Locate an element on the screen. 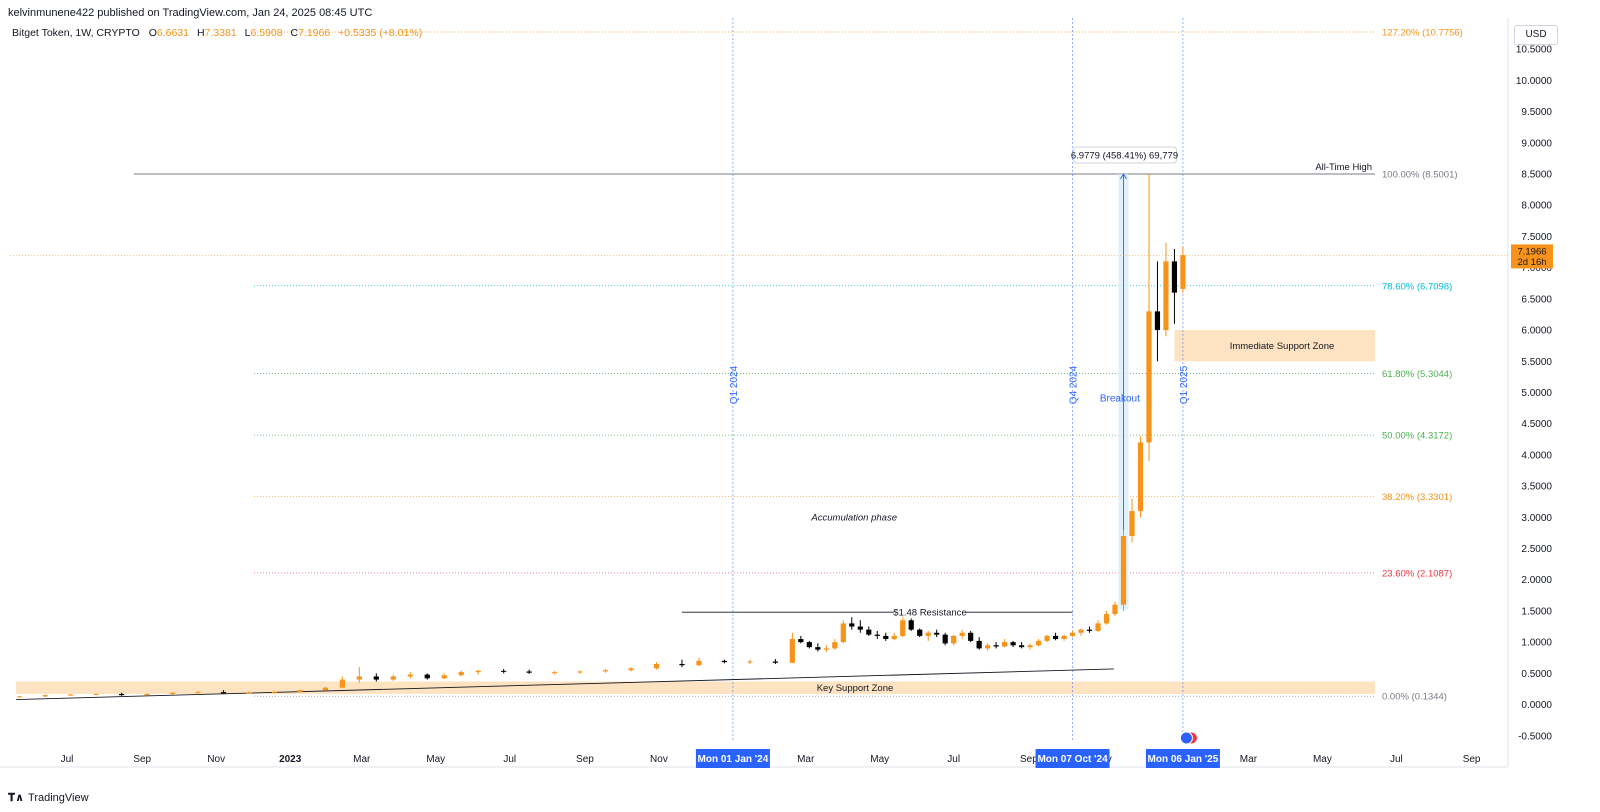 The width and height of the screenshot is (1600, 812). x-tick-label-2: Nov is located at coordinates (216, 759).